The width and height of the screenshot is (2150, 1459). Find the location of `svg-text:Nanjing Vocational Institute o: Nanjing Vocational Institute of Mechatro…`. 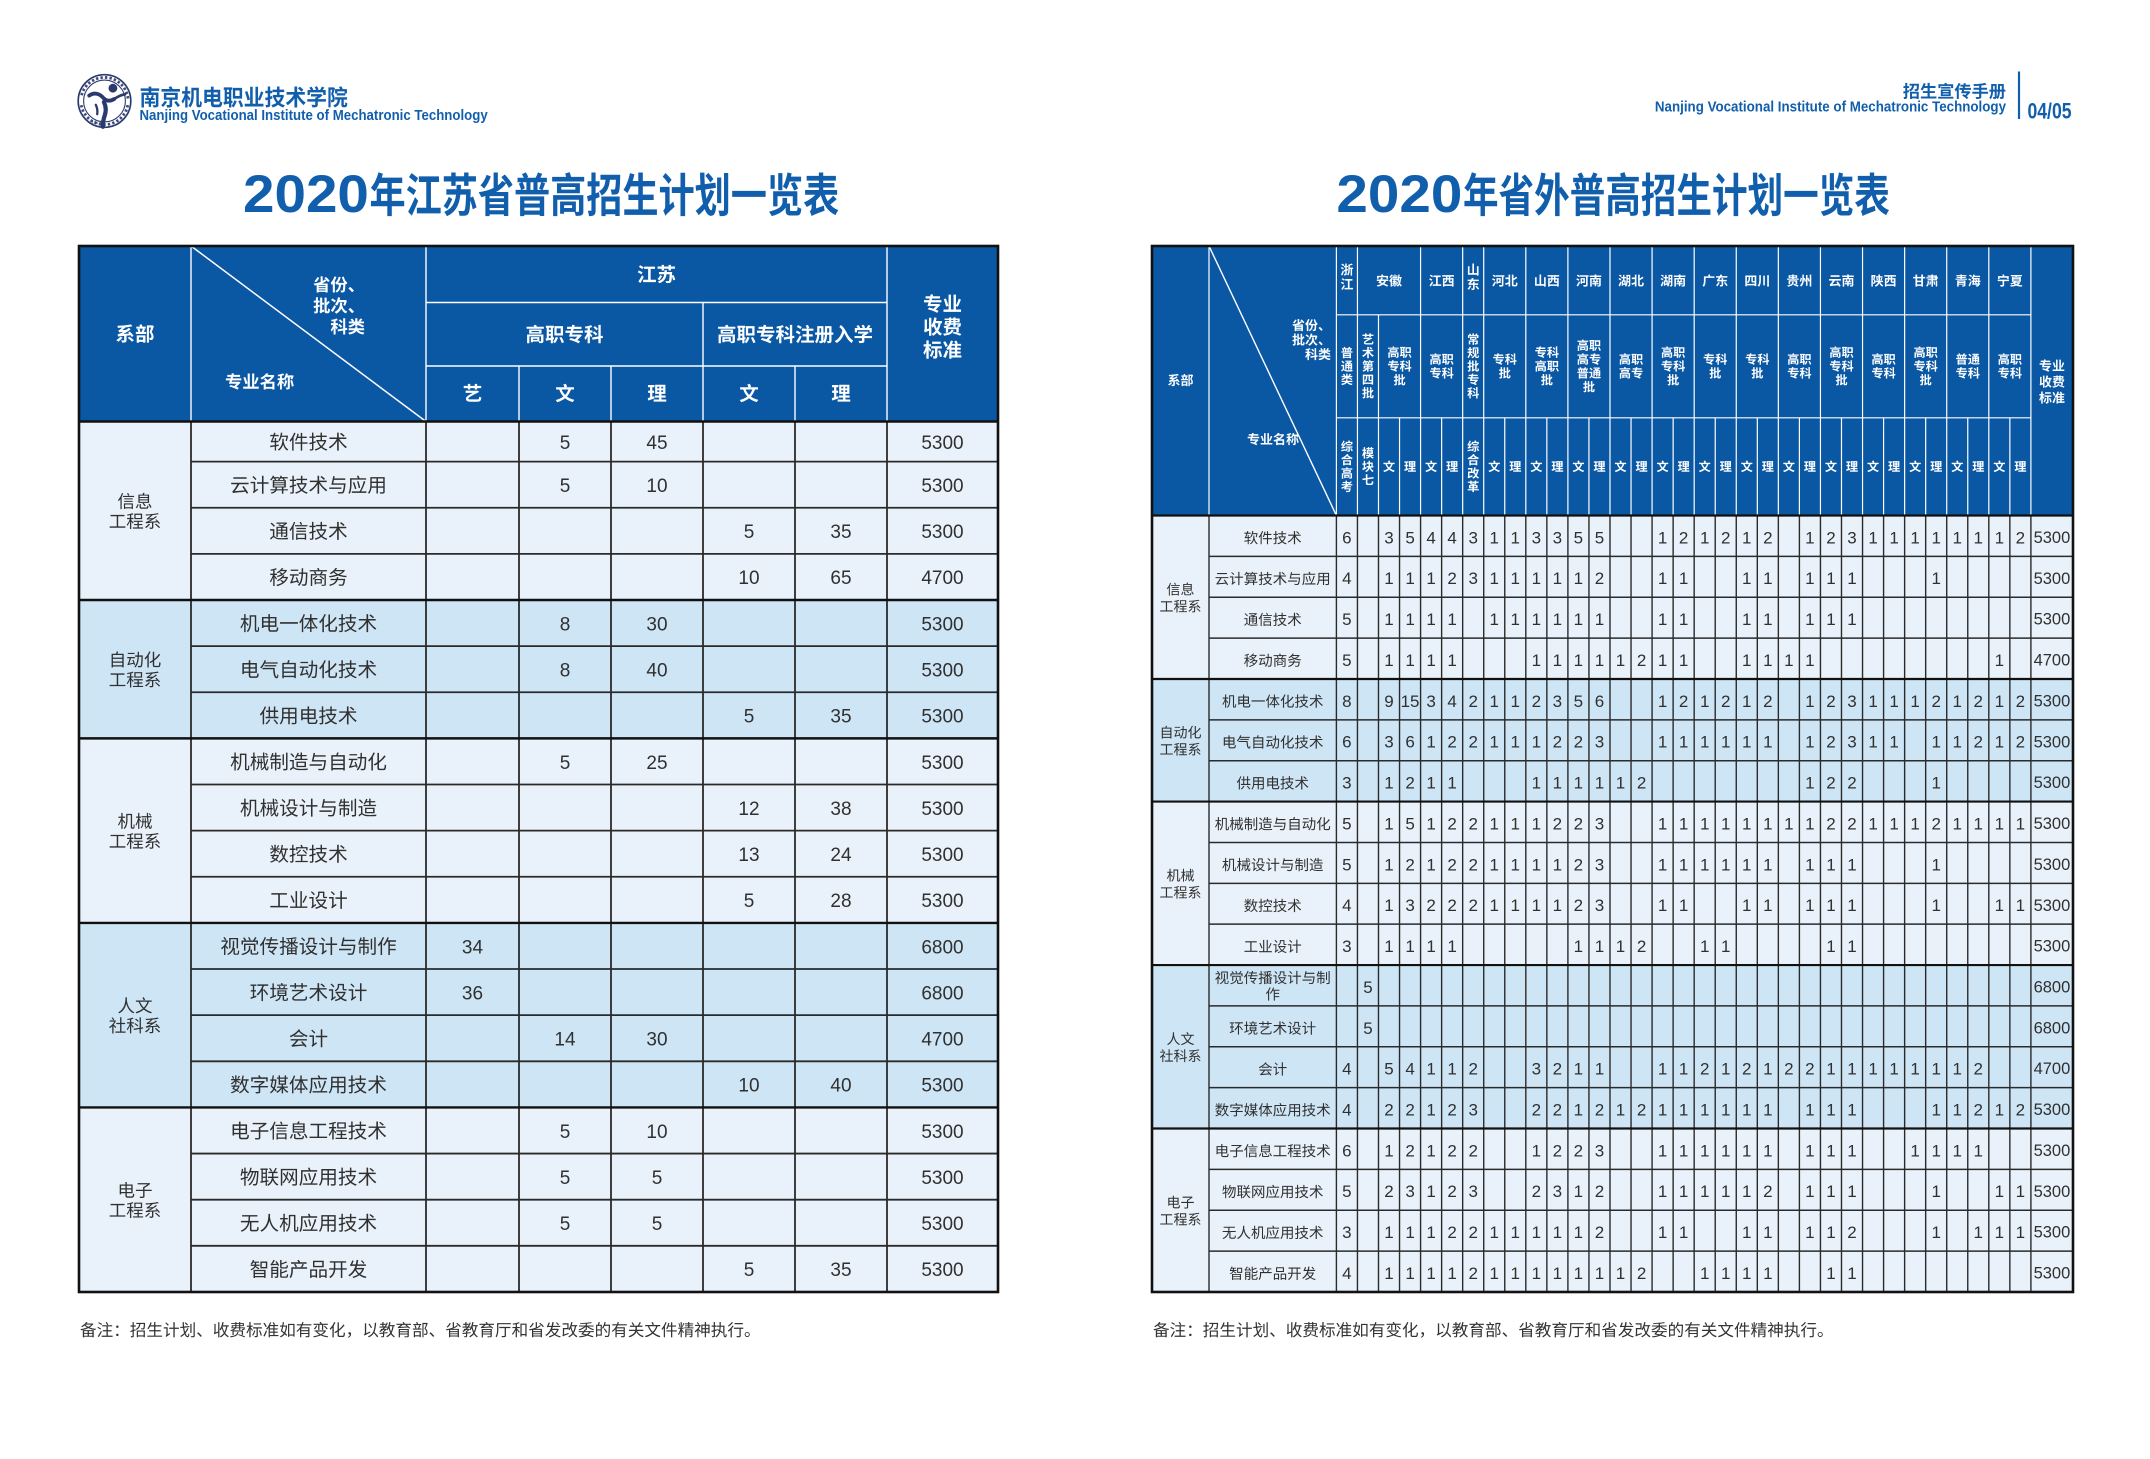

svg-text:Nanjing Vocational Institute o: Nanjing Vocational Institute of Mechatro… is located at coordinates (1830, 106).